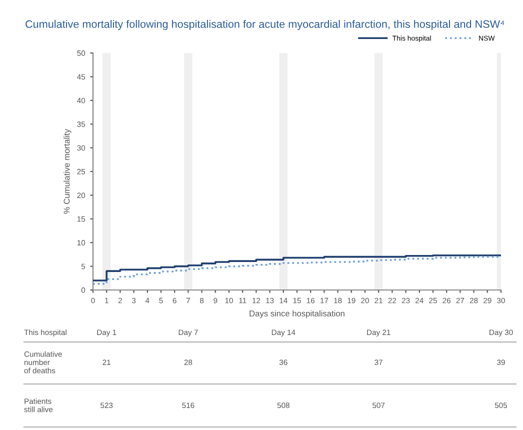 Image resolution: width=523 pixels, height=430 pixels. I want to click on x-axis-title: Days since hospitalisation, so click(297, 314).